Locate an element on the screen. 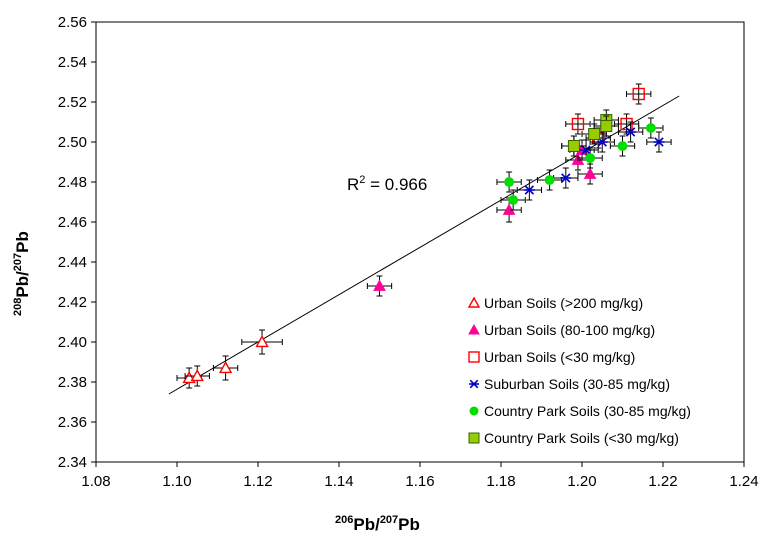 The height and width of the screenshot is (540, 765). x-tick-label: 1.16 is located at coordinates (419, 481).